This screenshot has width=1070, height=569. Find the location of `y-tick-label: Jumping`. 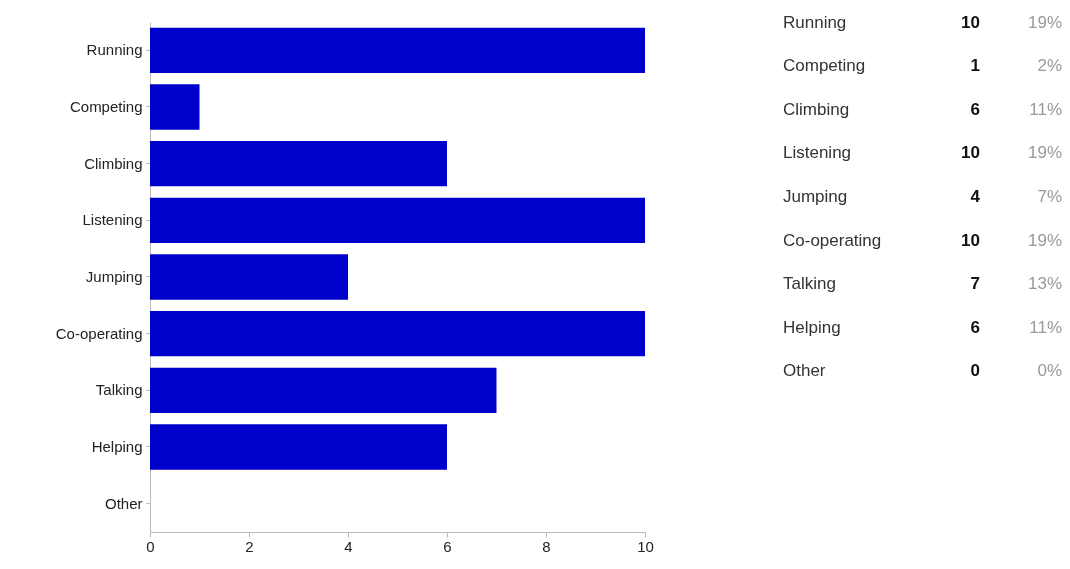

y-tick-label: Jumping is located at coordinates (114, 276).